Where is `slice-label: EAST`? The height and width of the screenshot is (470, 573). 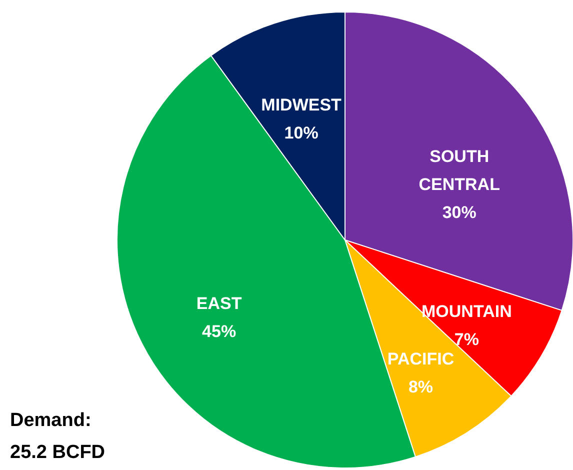 slice-label: EAST is located at coordinates (219, 304).